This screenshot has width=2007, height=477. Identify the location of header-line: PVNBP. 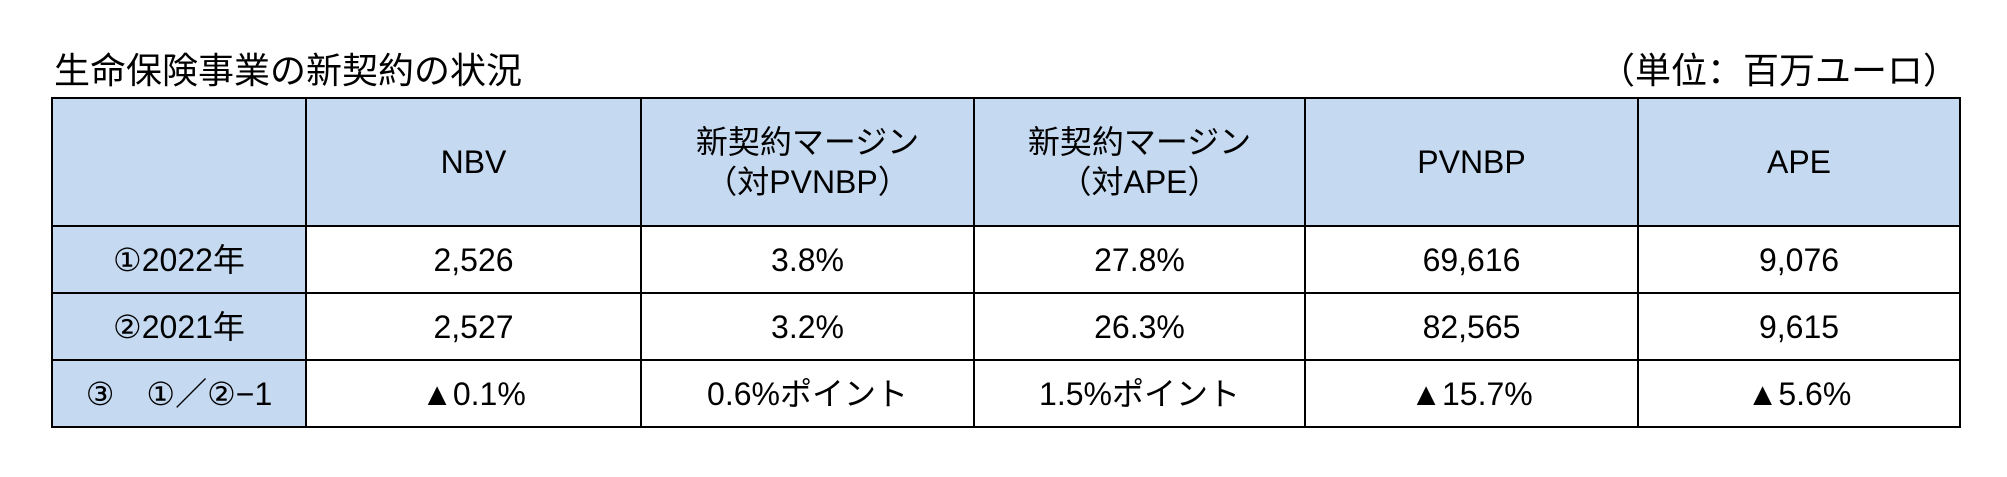
(1471, 162).